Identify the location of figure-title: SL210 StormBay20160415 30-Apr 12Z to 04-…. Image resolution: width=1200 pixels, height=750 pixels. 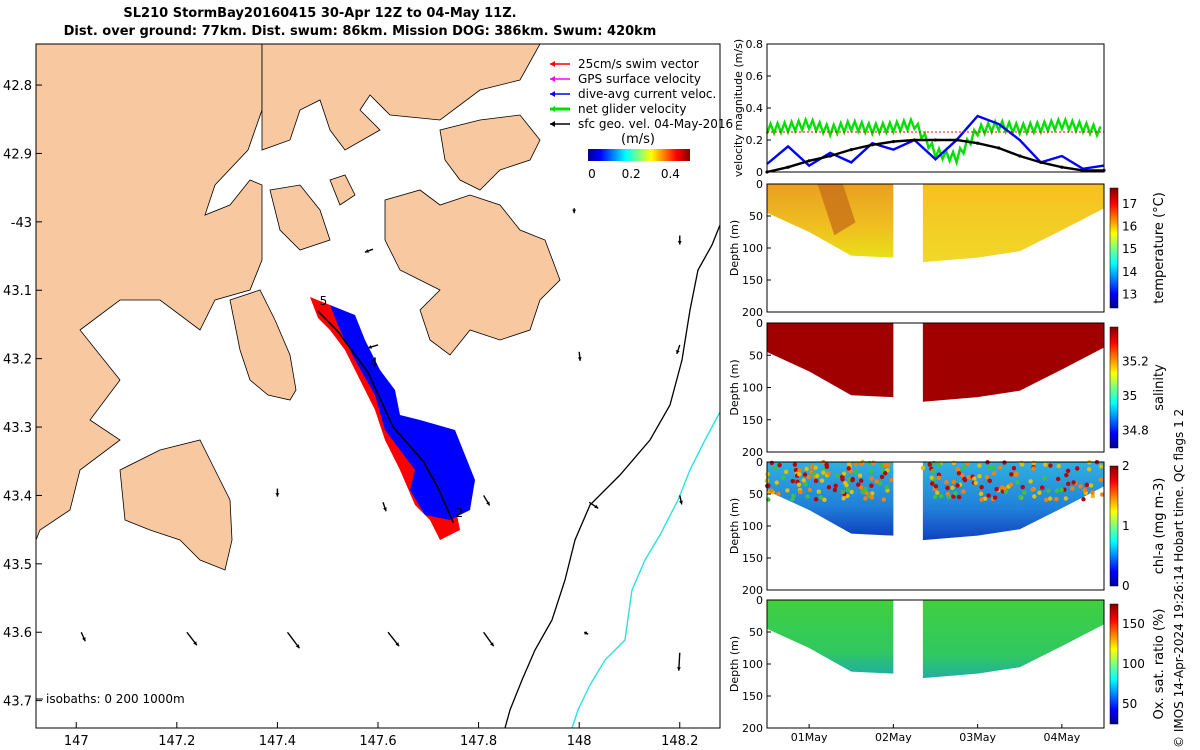
(320, 13).